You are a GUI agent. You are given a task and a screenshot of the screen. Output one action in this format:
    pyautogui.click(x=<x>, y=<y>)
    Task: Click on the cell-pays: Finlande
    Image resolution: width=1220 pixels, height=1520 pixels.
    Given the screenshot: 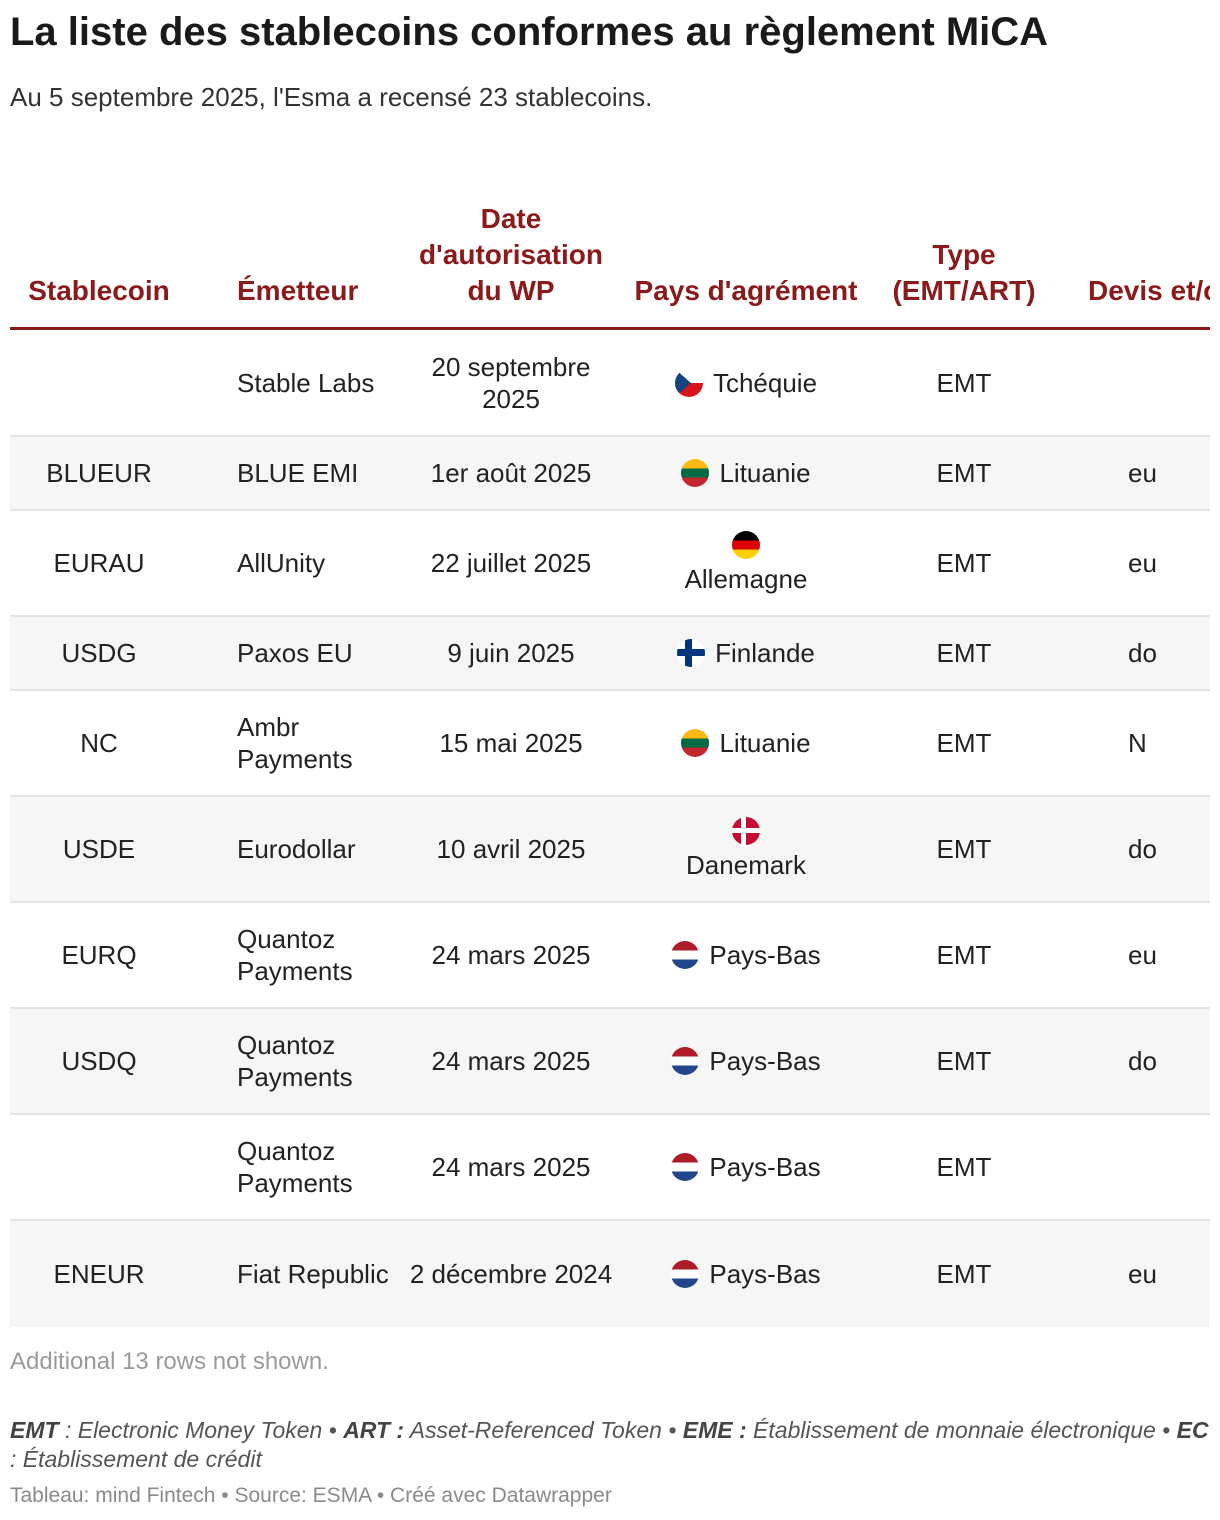 What is the action you would take?
    pyautogui.click(x=746, y=653)
    